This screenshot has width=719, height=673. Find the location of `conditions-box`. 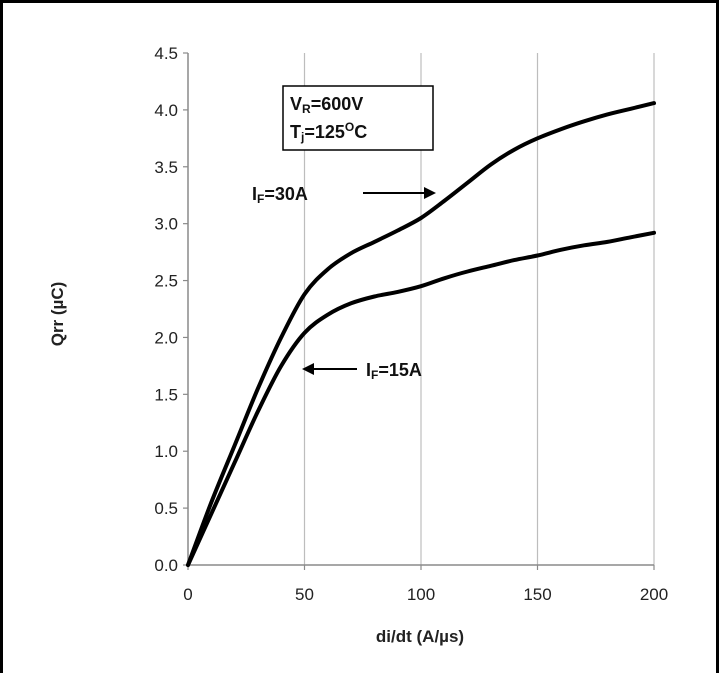

conditions-box is located at coordinates (358, 118).